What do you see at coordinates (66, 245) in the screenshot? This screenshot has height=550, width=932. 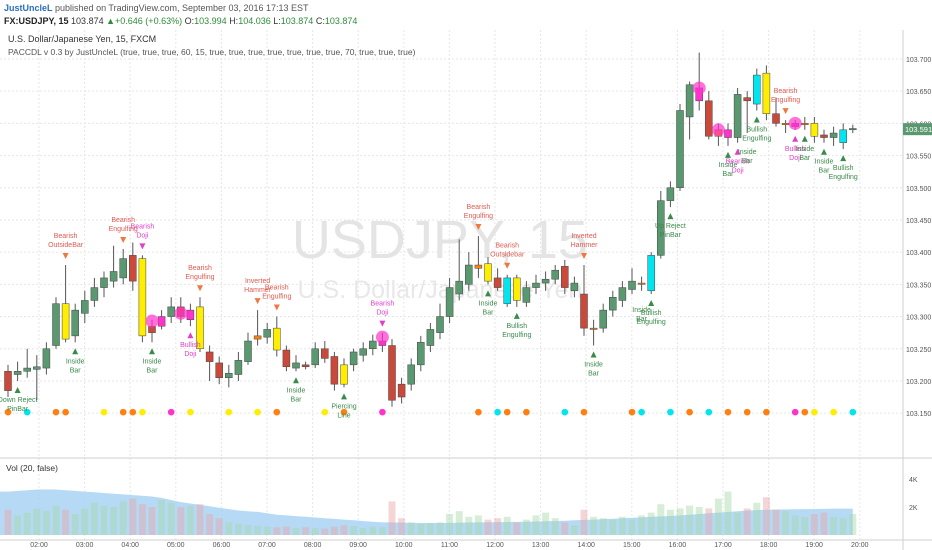 I see `pattern-label: OutsideBar` at bounding box center [66, 245].